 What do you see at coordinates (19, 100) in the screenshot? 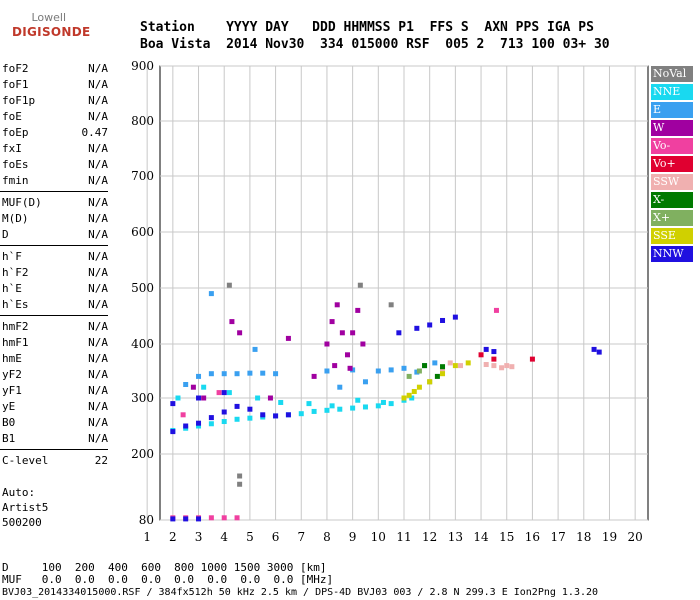
I see `param-name: foF1p` at bounding box center [19, 100].